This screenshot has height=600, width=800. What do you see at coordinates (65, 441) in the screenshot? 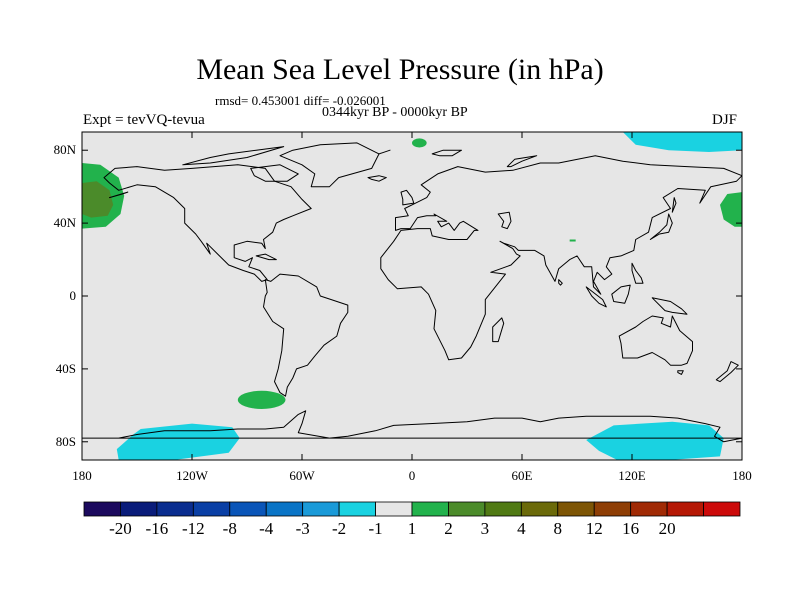
I see `lat-label: 80S` at bounding box center [65, 441].